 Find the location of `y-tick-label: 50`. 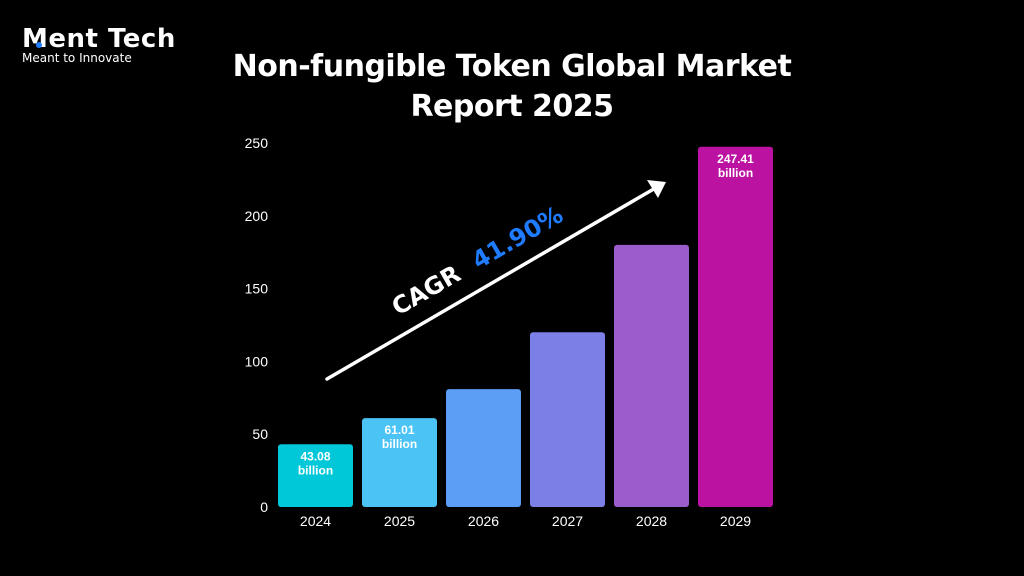

y-tick-label: 50 is located at coordinates (260, 434).